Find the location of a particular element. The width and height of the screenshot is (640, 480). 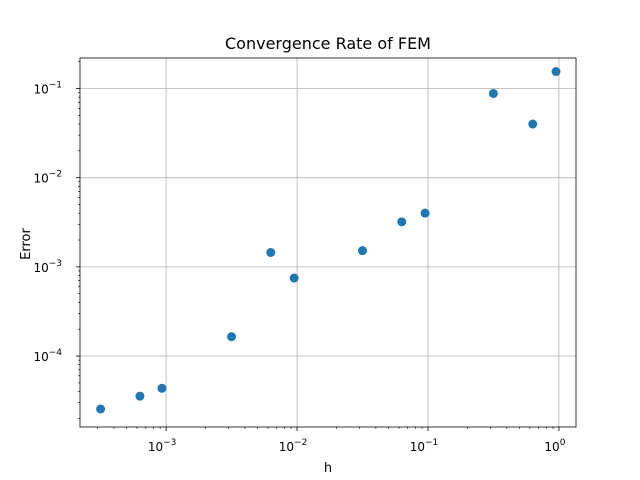

y-tick-label: 10⁻² is located at coordinates (47, 178).